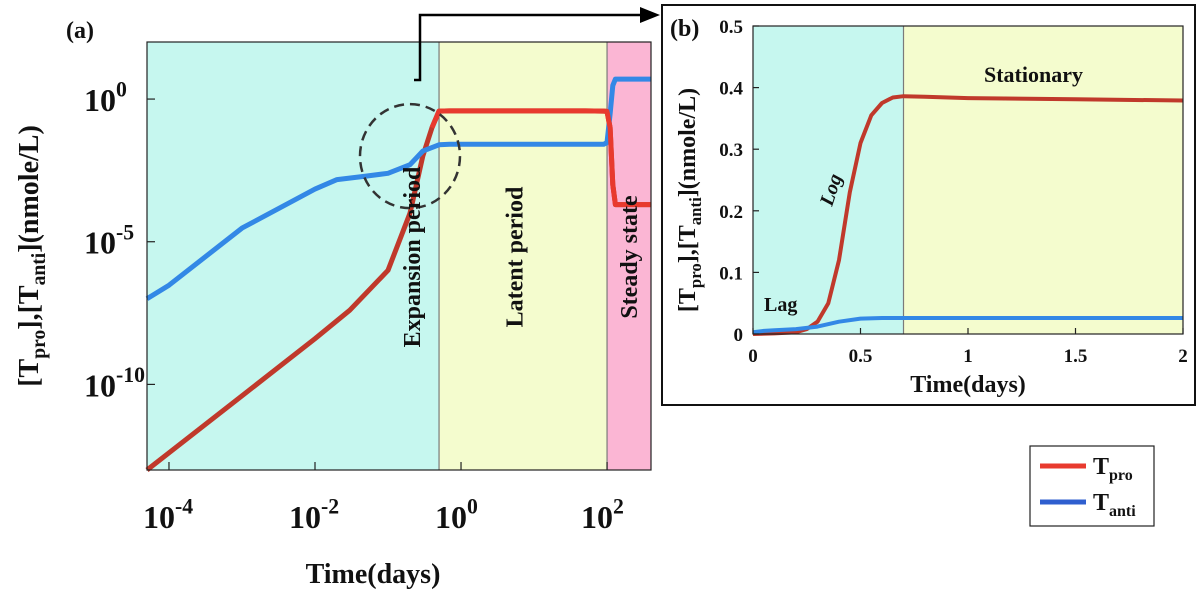 The width and height of the screenshot is (1200, 592). Describe the element at coordinates (373, 574) in the screenshot. I see `panel-a-x-axis-label: Time(days)` at that location.